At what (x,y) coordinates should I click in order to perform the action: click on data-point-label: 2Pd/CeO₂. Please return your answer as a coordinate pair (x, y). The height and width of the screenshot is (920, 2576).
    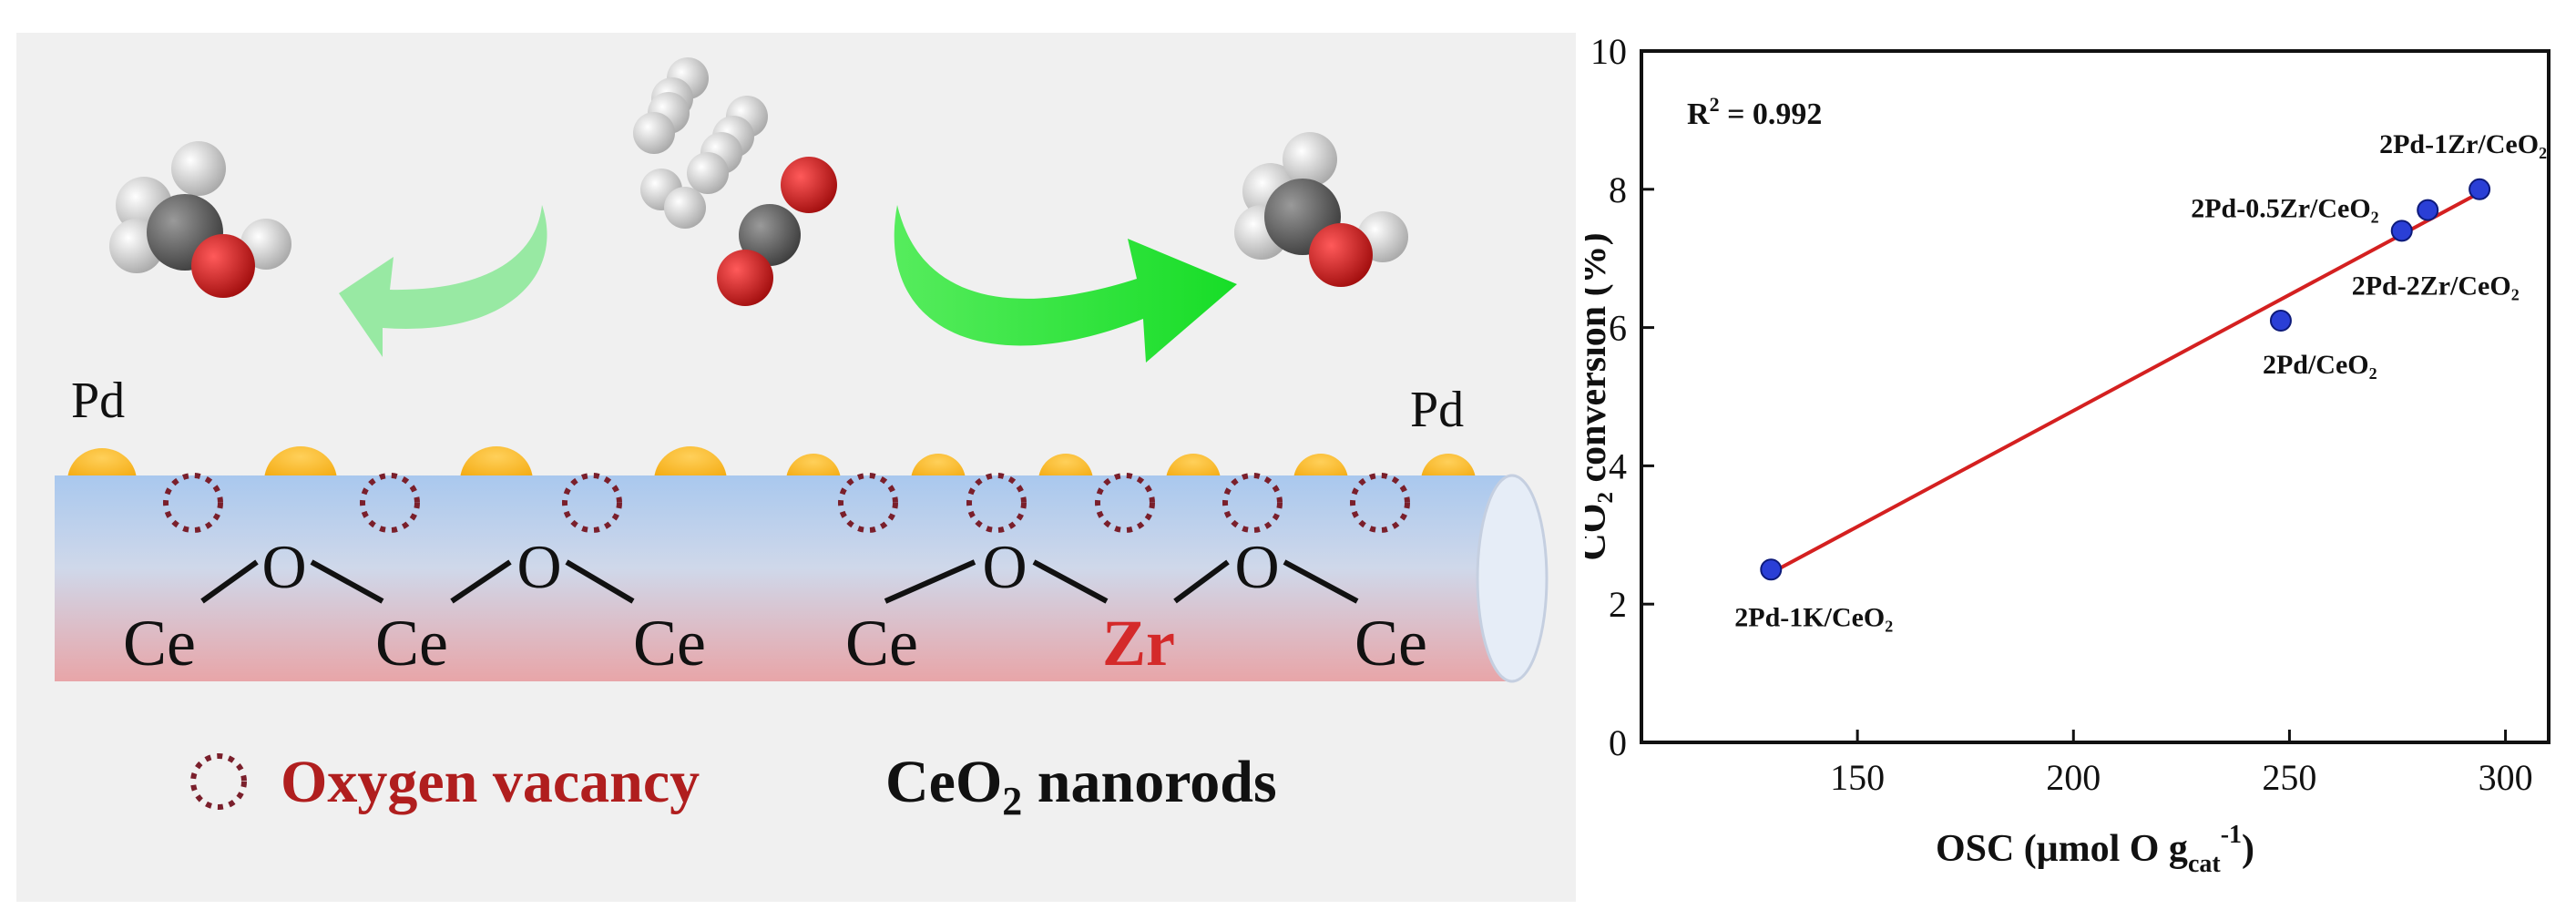
    Looking at the image, I should click on (2320, 365).